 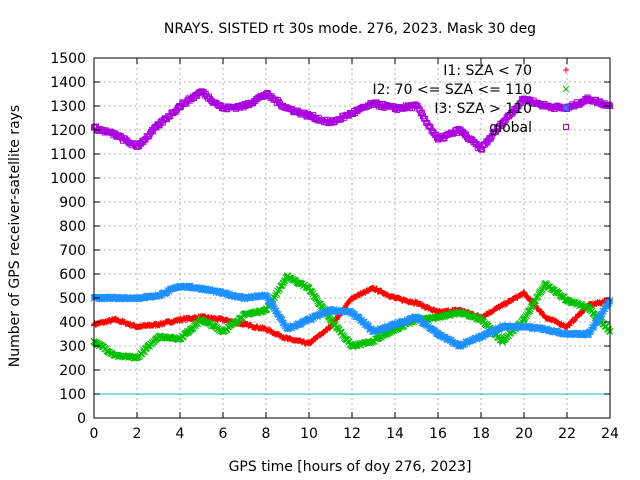 What do you see at coordinates (72, 395) in the screenshot?
I see `y-tick-label: 100` at bounding box center [72, 395].